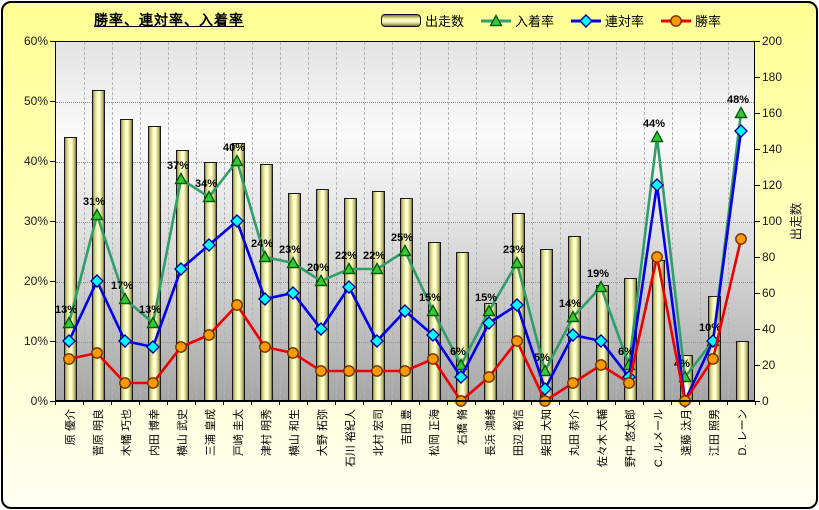 The image size is (819, 510). I want to click on x-axis-label: 内田 博幸, so click(153, 457).